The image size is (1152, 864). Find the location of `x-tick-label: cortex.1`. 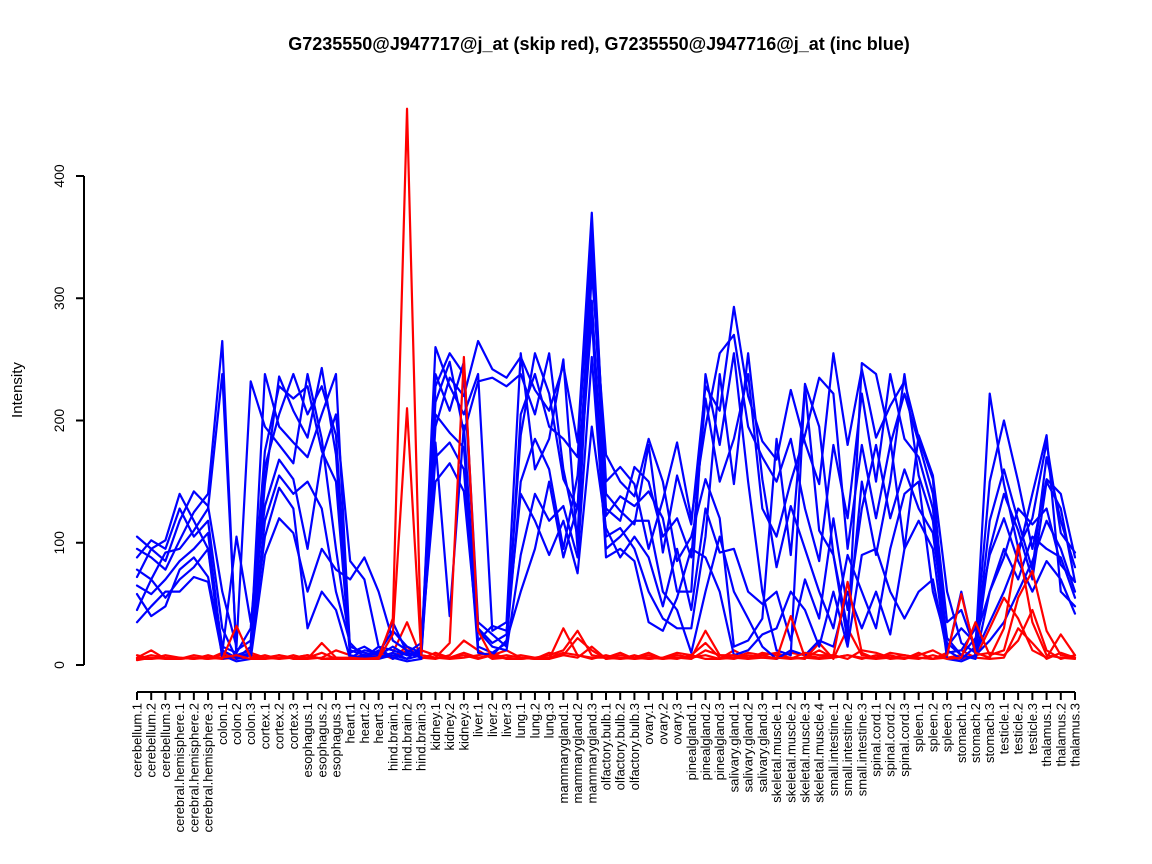

x-tick-label: cortex.1 is located at coordinates (264, 726).